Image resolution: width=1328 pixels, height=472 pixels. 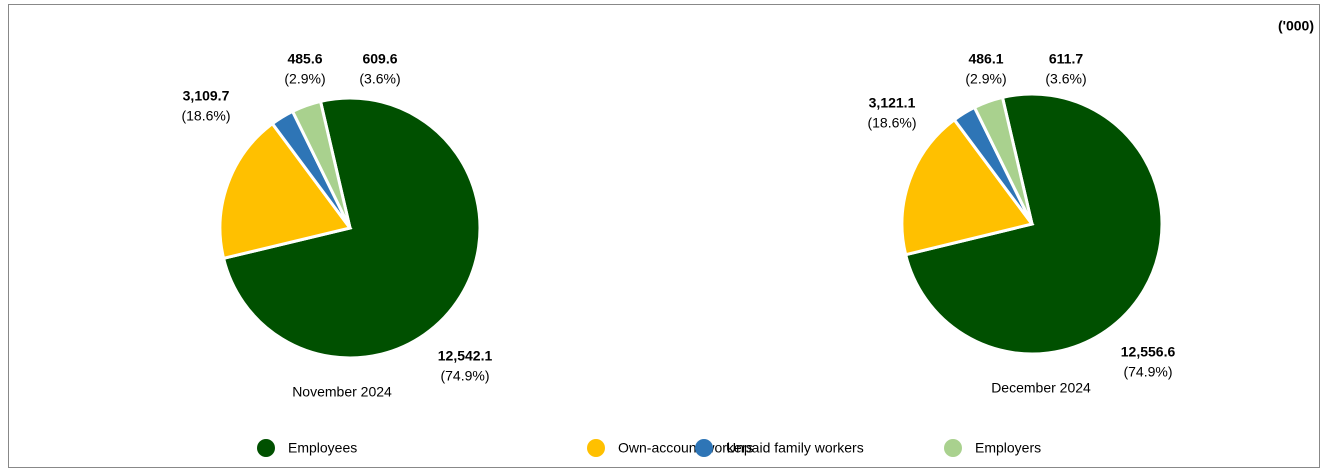 What do you see at coordinates (1008, 448) in the screenshot?
I see `legend-label: Employers` at bounding box center [1008, 448].